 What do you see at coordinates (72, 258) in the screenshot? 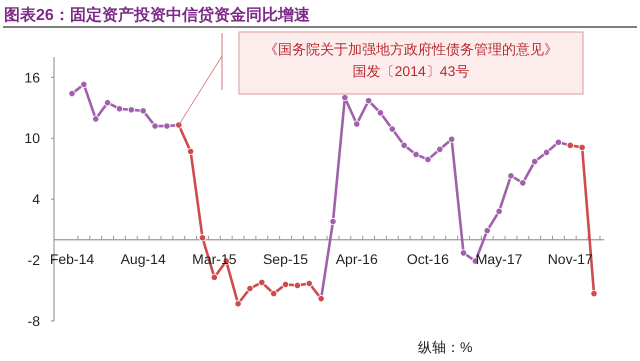
I see `x-tick-label: Feb-14` at bounding box center [72, 258].